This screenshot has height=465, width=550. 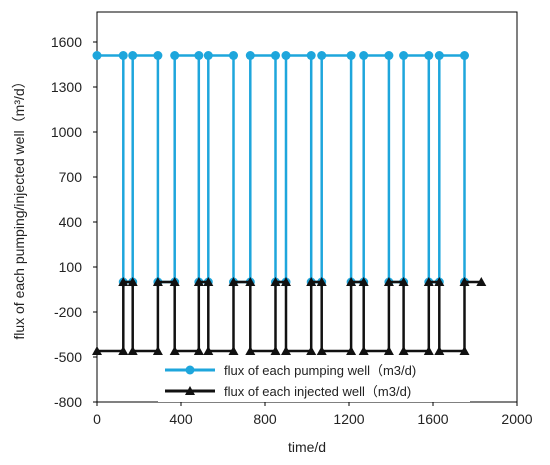 I want to click on y-tick-label: 1600, so click(x=66, y=42).